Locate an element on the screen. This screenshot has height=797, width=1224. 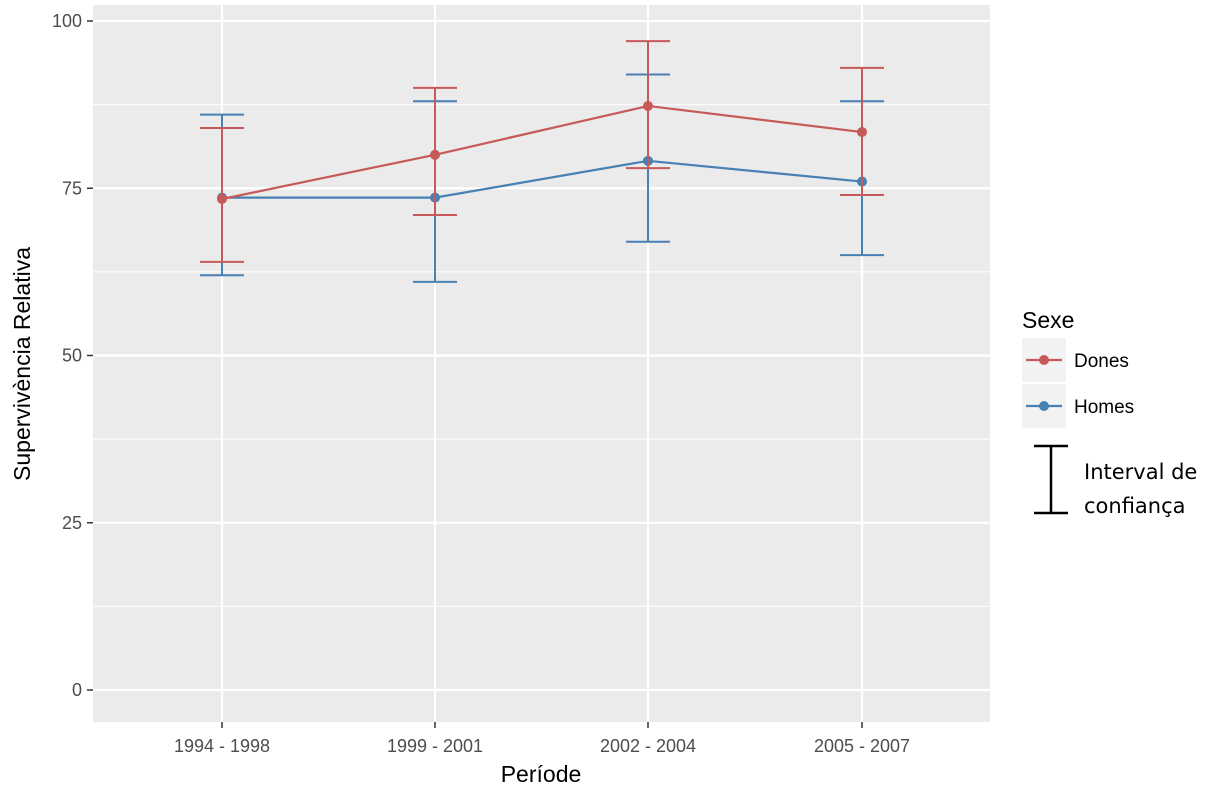
y-axis: 0 25 50 75 100 is located at coordinates (72, 355).